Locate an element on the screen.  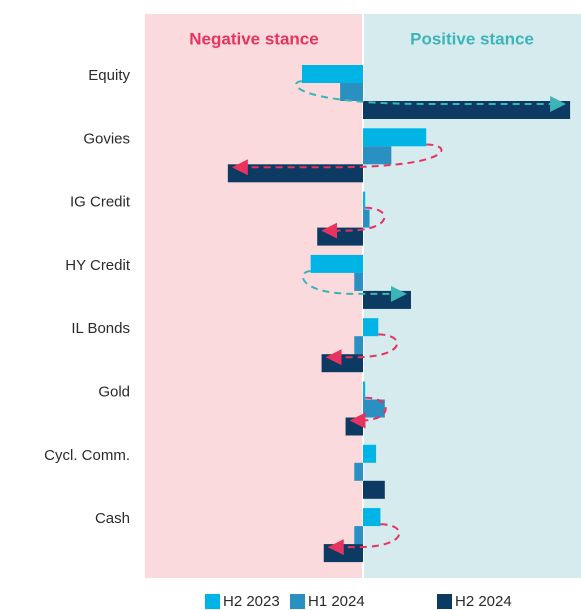
stance-label: Positive stance is located at coordinates (472, 38).